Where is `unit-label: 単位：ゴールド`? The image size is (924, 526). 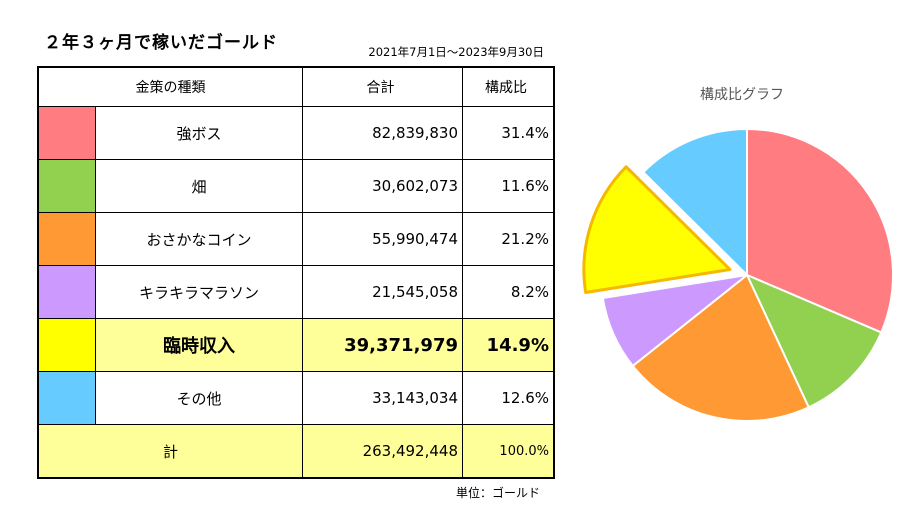 unit-label: 単位：ゴールド is located at coordinates (498, 493).